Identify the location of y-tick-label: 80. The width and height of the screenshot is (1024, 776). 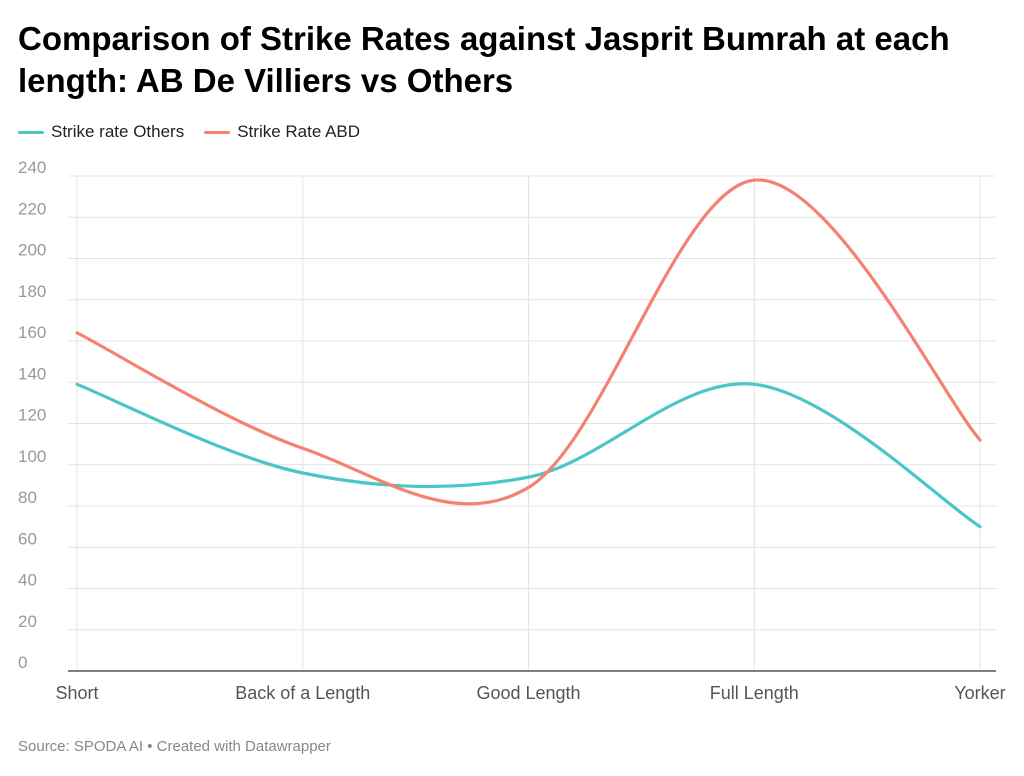
(27, 497).